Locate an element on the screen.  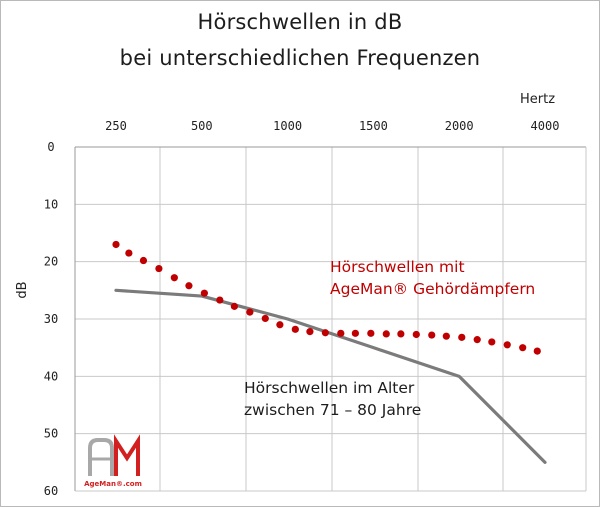
ageman-logo: AgeMan®.com is located at coordinates (113, 461).